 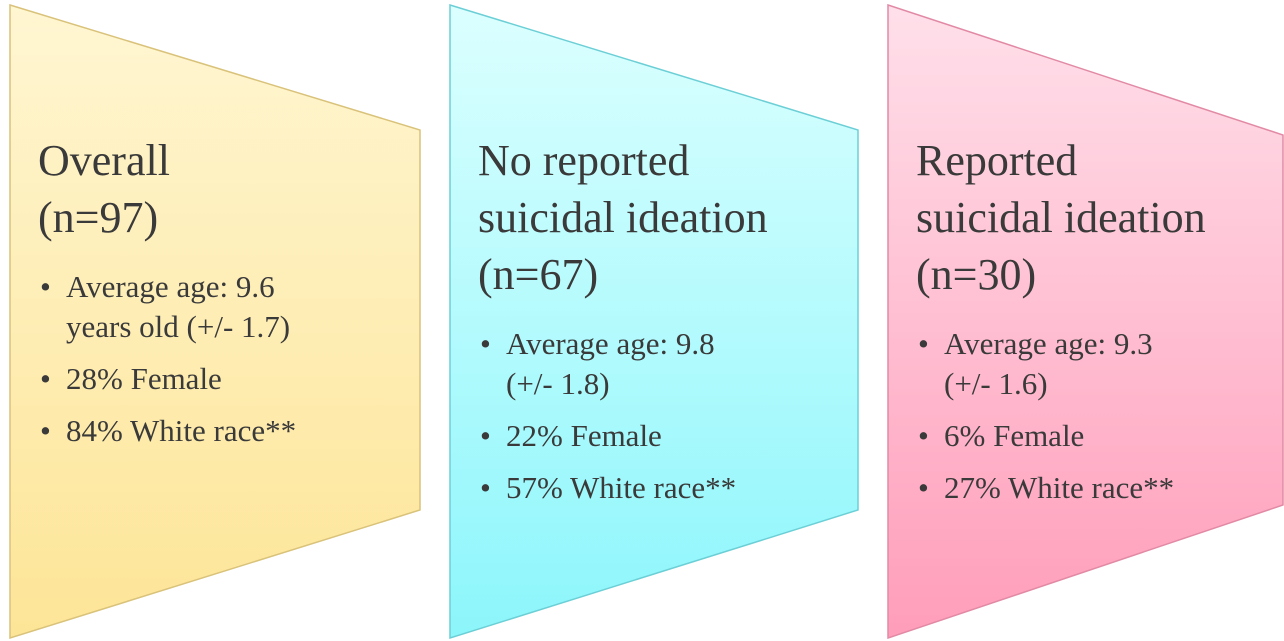 I want to click on bullet-text: 22% Female, so click(x=584, y=435).